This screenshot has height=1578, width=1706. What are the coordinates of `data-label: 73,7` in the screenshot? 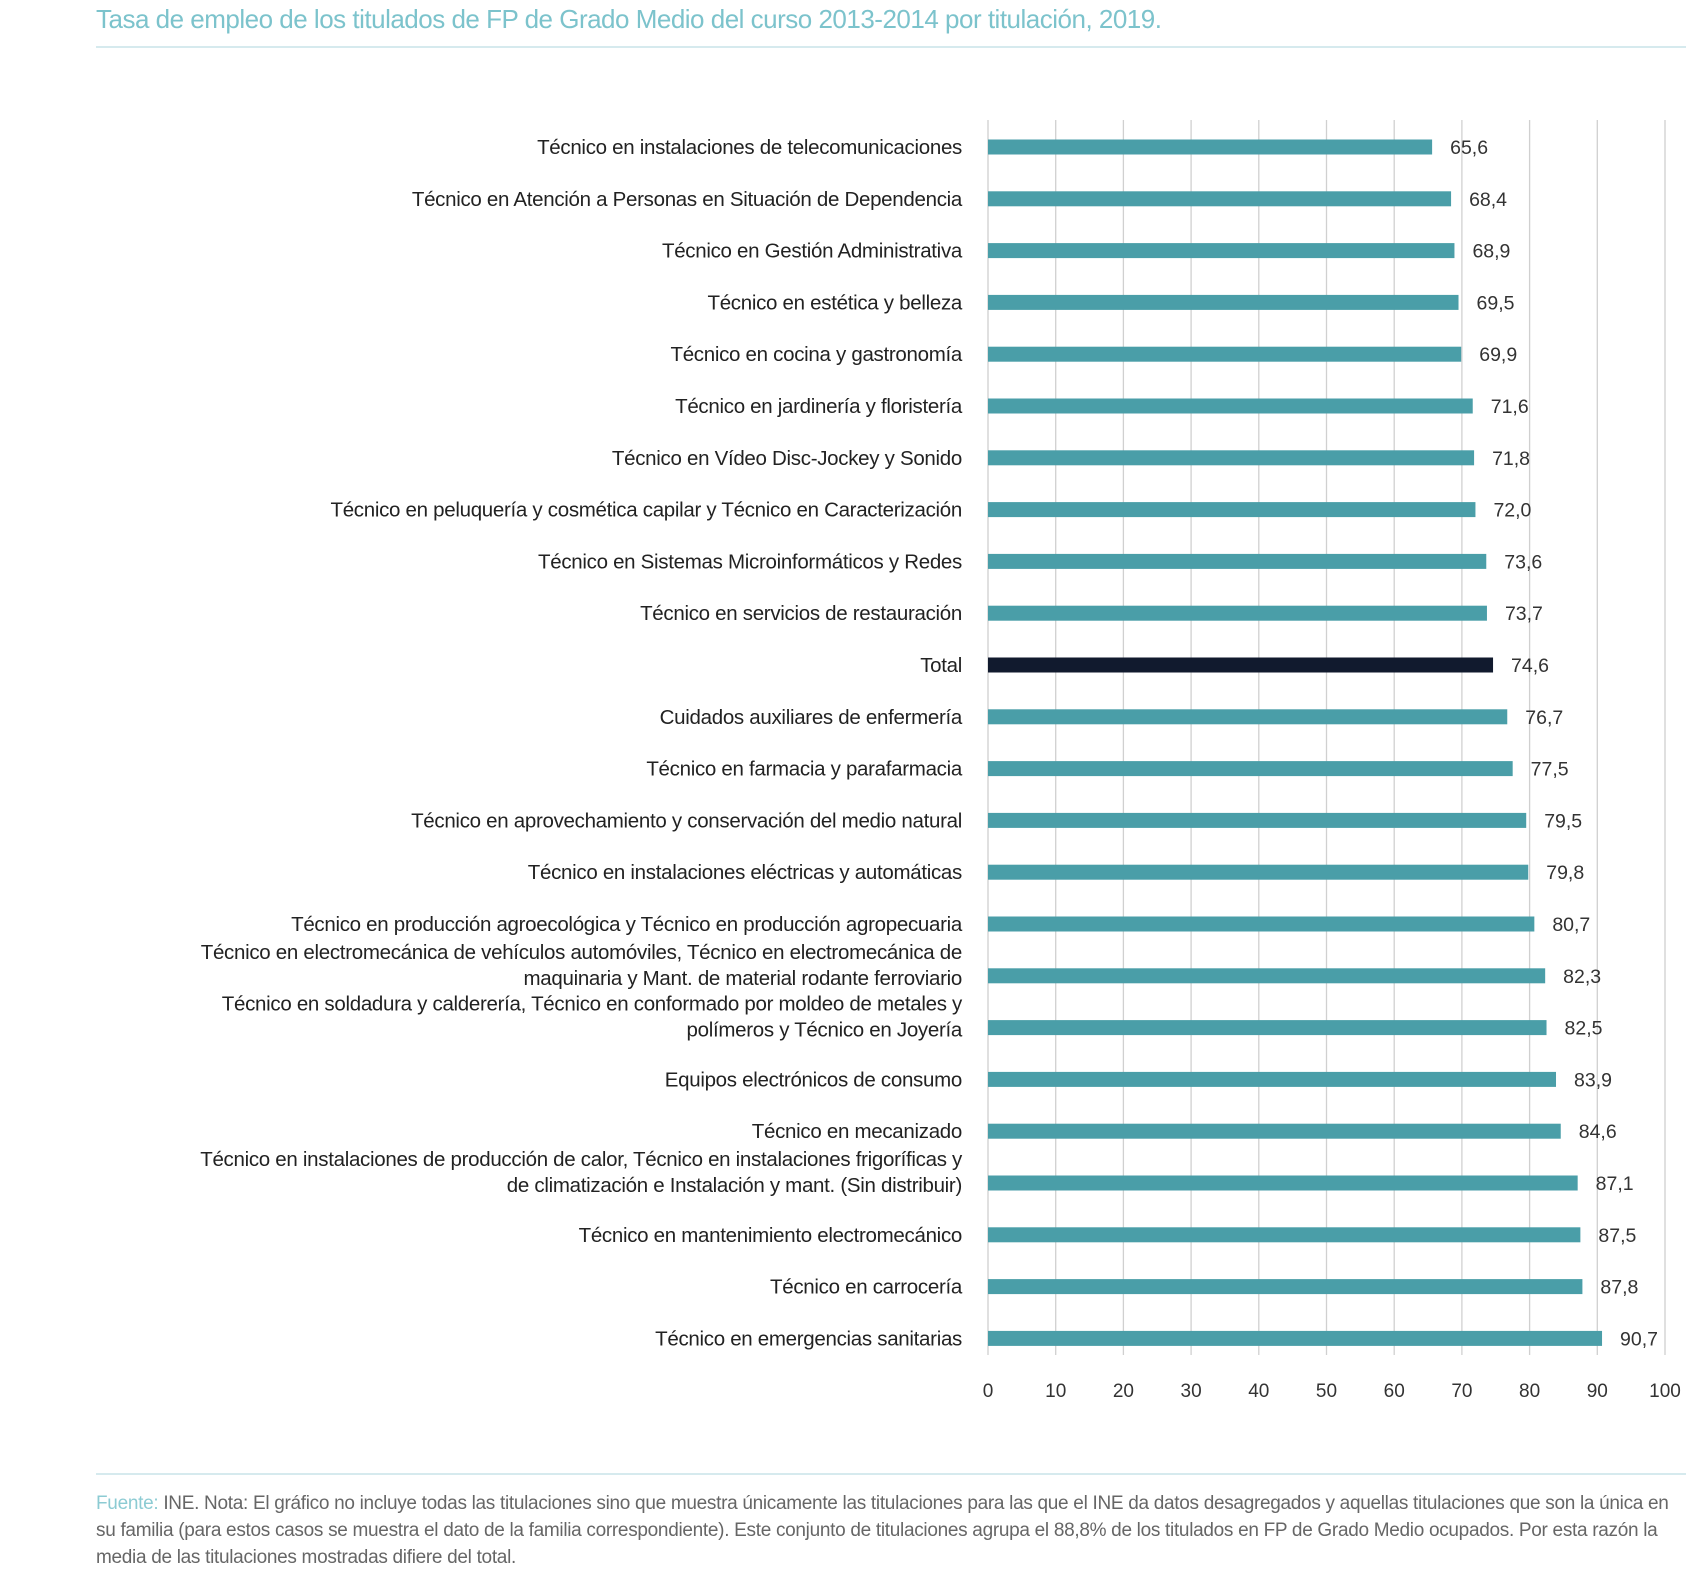 It's located at (1524, 614).